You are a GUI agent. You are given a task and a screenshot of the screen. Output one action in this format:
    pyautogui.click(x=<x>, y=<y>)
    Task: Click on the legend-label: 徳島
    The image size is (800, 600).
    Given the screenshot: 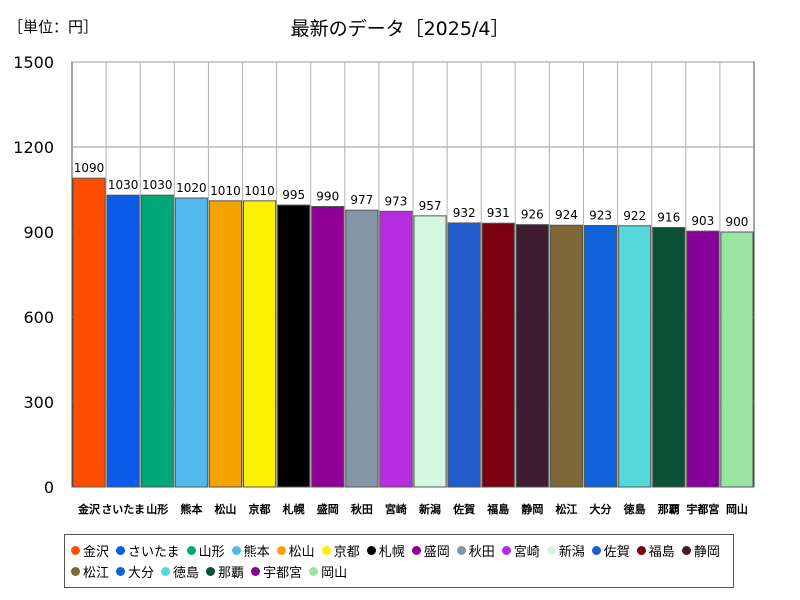 What is the action you would take?
    pyautogui.click(x=186, y=573)
    